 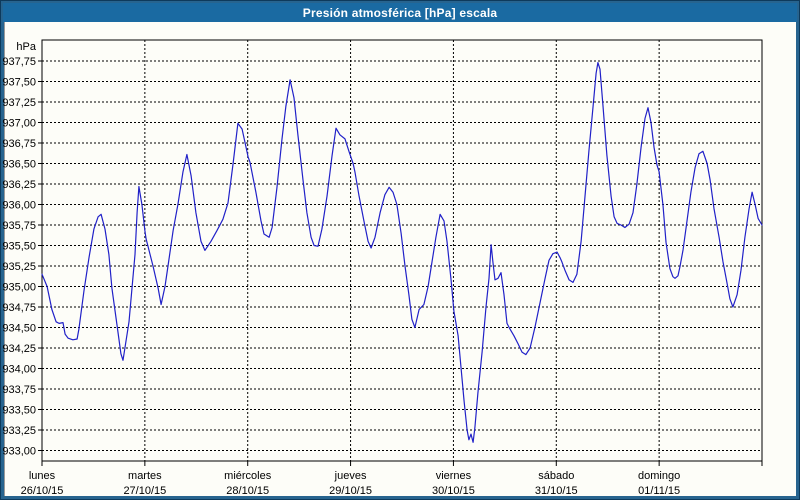 What do you see at coordinates (19, 226) in the screenshot?
I see `y-tick-label: 935,75` at bounding box center [19, 226].